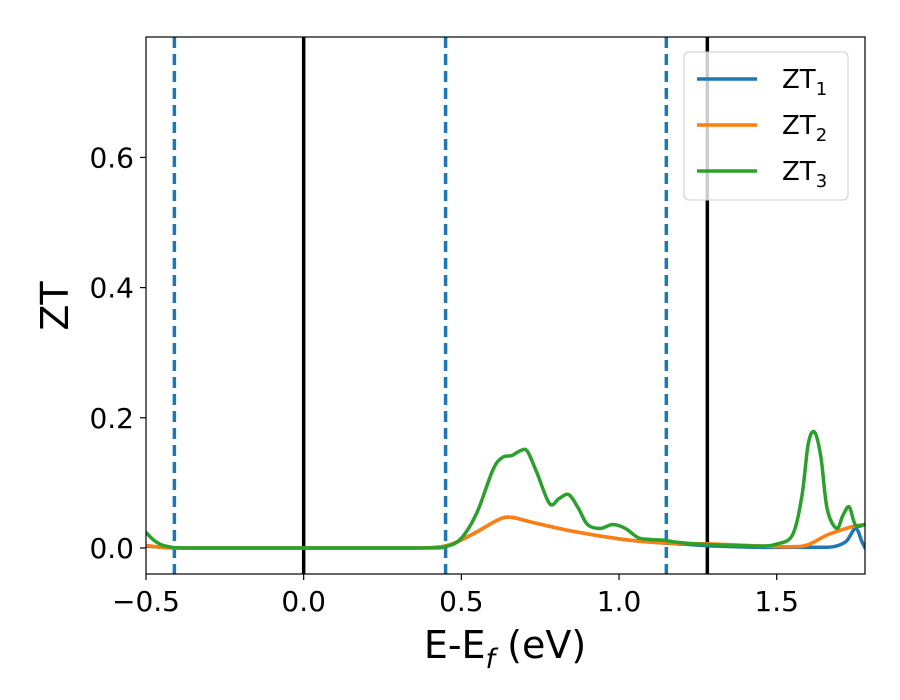 The image size is (900, 700). Describe the element at coordinates (804, 174) in the screenshot. I see `legend-label-3: ZT3` at that location.